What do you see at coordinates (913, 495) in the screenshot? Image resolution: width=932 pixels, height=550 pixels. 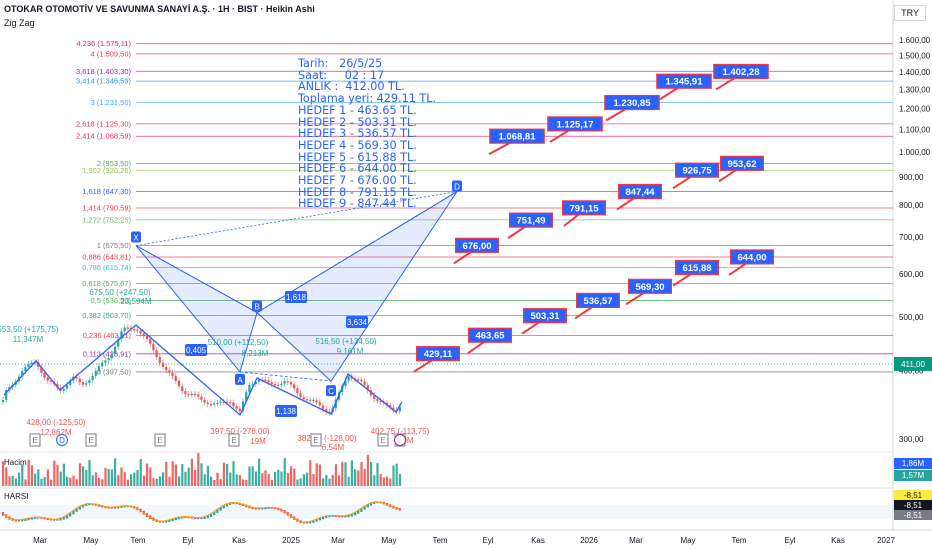 I see `osc-badge` at bounding box center [913, 495].